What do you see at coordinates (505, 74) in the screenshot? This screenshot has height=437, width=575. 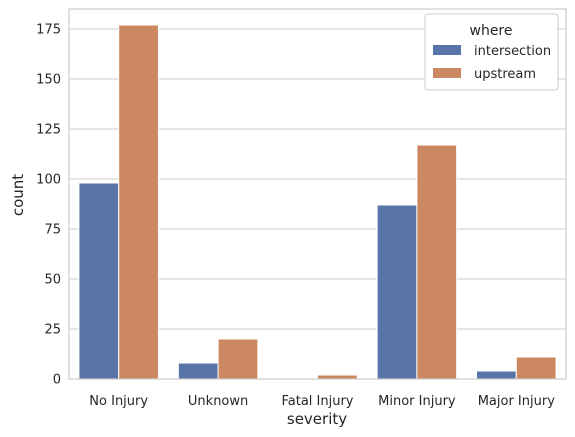 I see `legend-label-upstream: upstream` at bounding box center [505, 74].